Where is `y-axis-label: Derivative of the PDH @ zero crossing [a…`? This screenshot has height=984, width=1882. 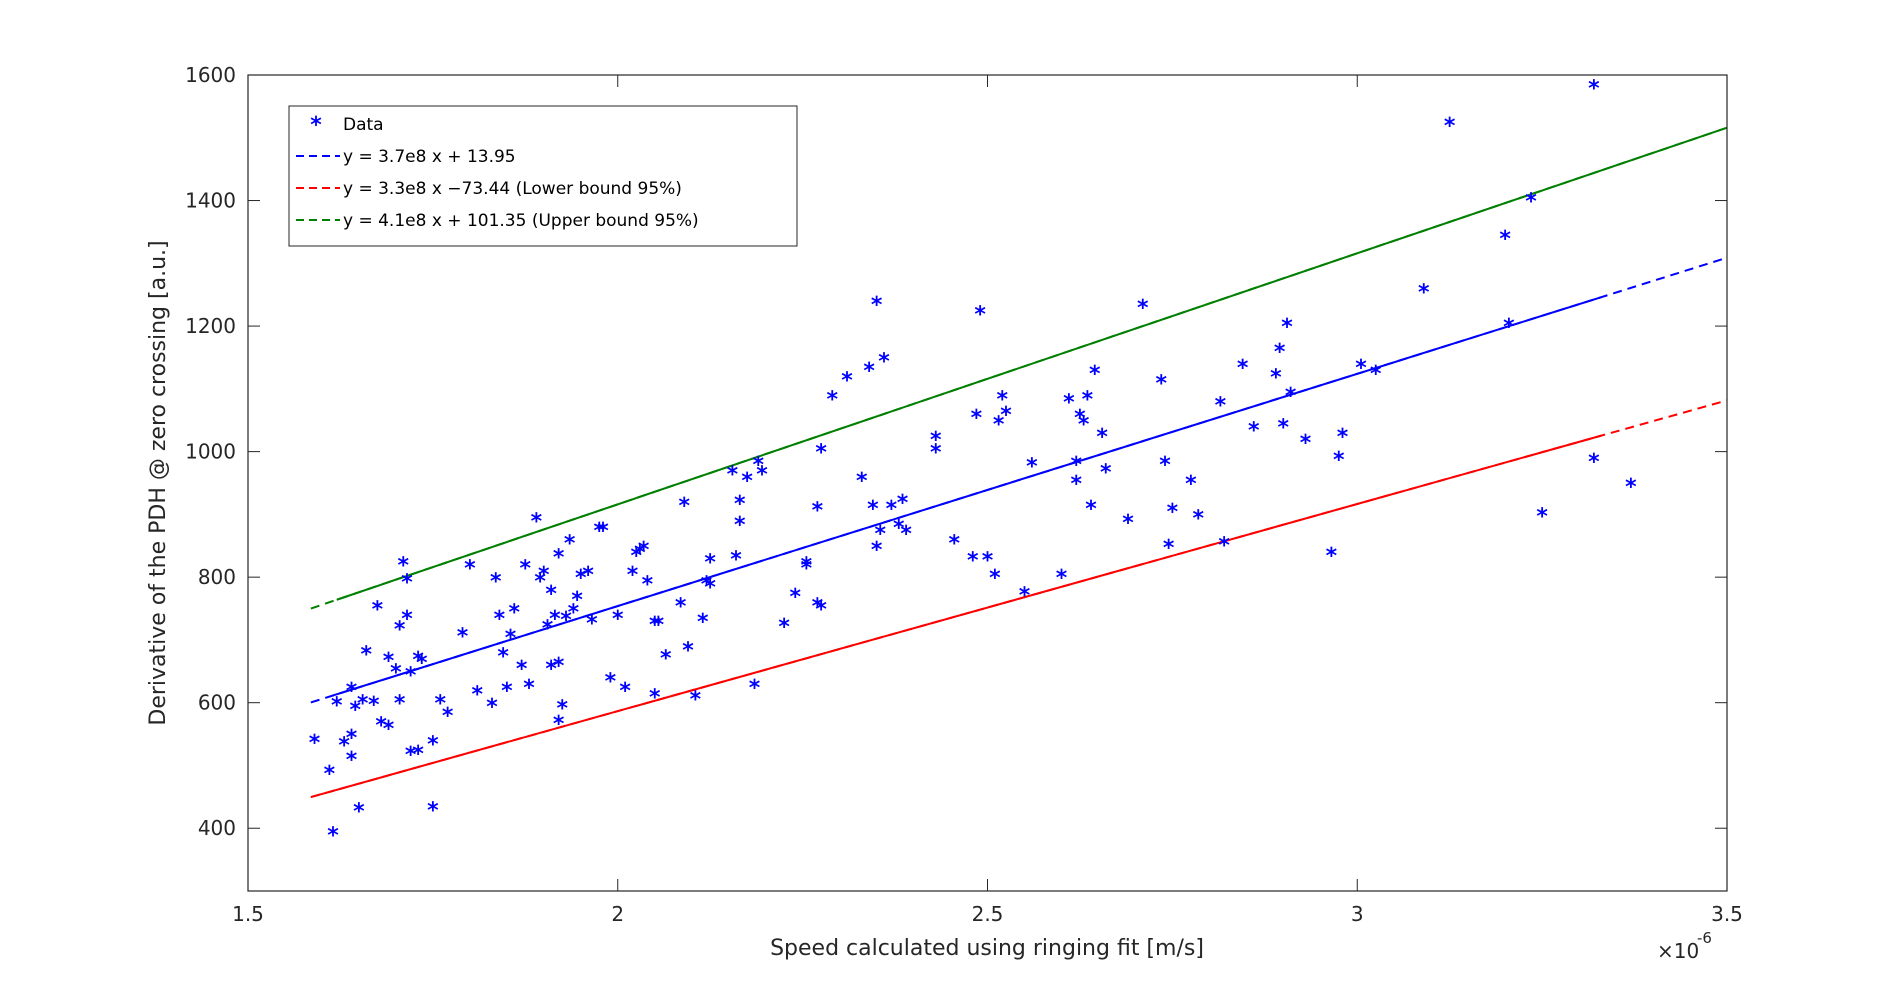 y-axis-label: Derivative of the PDH @ zero crossing [a… is located at coordinates (158, 482).